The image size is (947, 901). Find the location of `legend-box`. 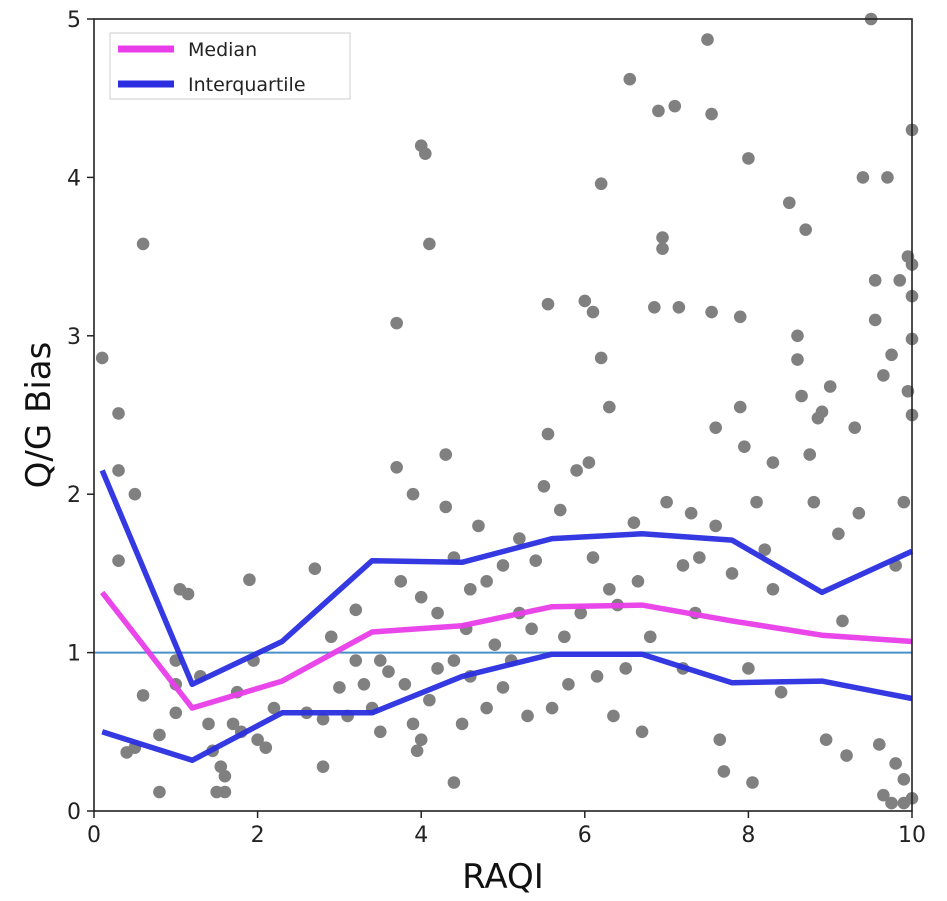

legend-box is located at coordinates (230, 66).